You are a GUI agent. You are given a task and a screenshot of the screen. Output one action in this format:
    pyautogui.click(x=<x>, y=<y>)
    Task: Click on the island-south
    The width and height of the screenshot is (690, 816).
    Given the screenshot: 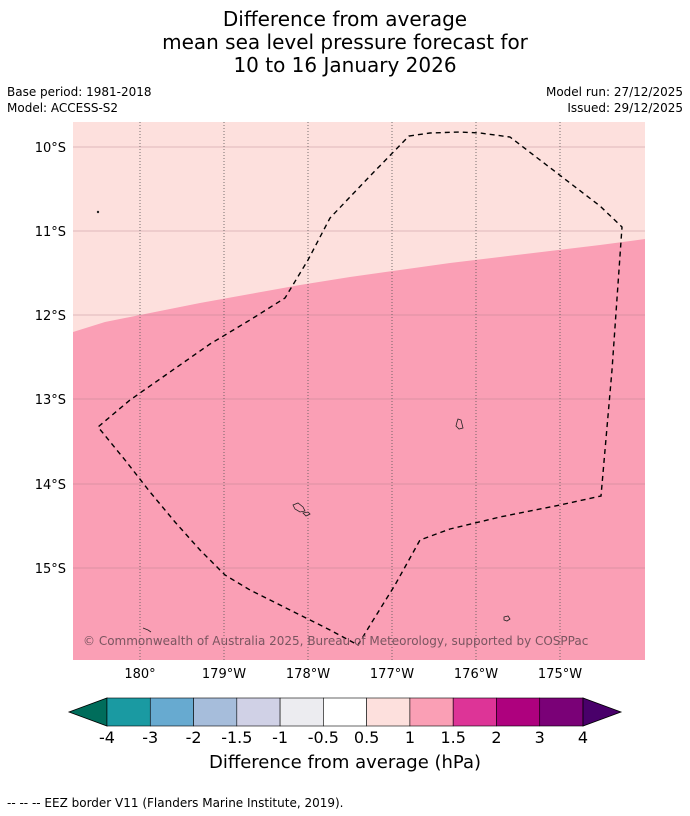 What is the action you would take?
    pyautogui.click(x=507, y=618)
    